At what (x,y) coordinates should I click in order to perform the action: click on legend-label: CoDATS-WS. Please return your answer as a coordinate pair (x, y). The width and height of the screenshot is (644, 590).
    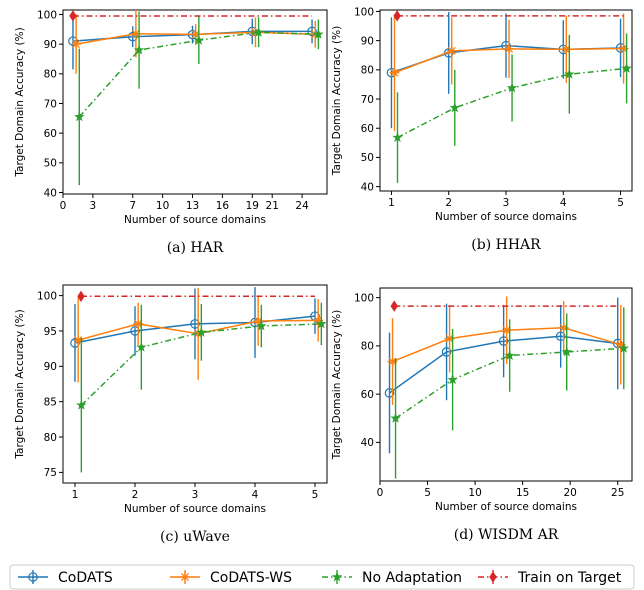
    Looking at the image, I should click on (251, 578).